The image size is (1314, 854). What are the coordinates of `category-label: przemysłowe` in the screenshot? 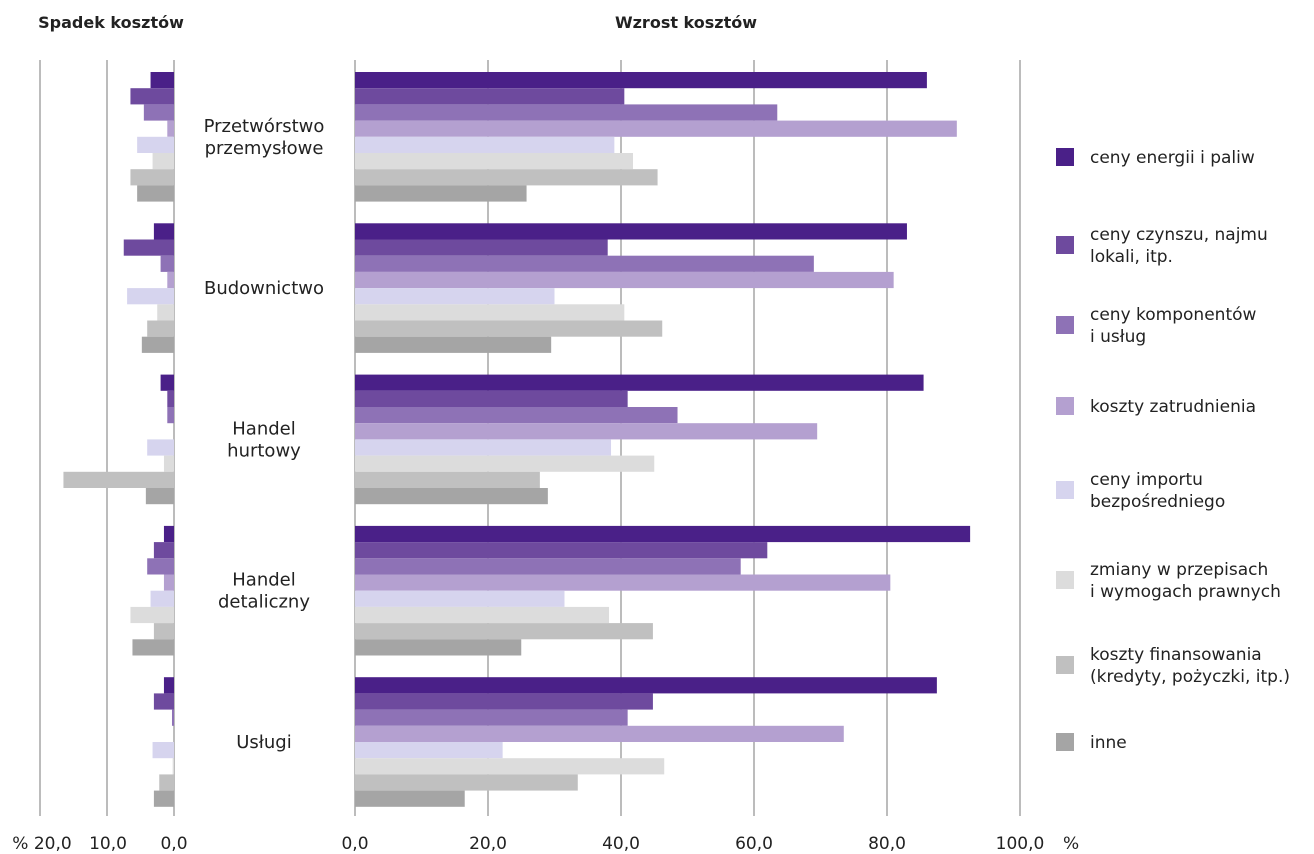 It's located at (264, 148).